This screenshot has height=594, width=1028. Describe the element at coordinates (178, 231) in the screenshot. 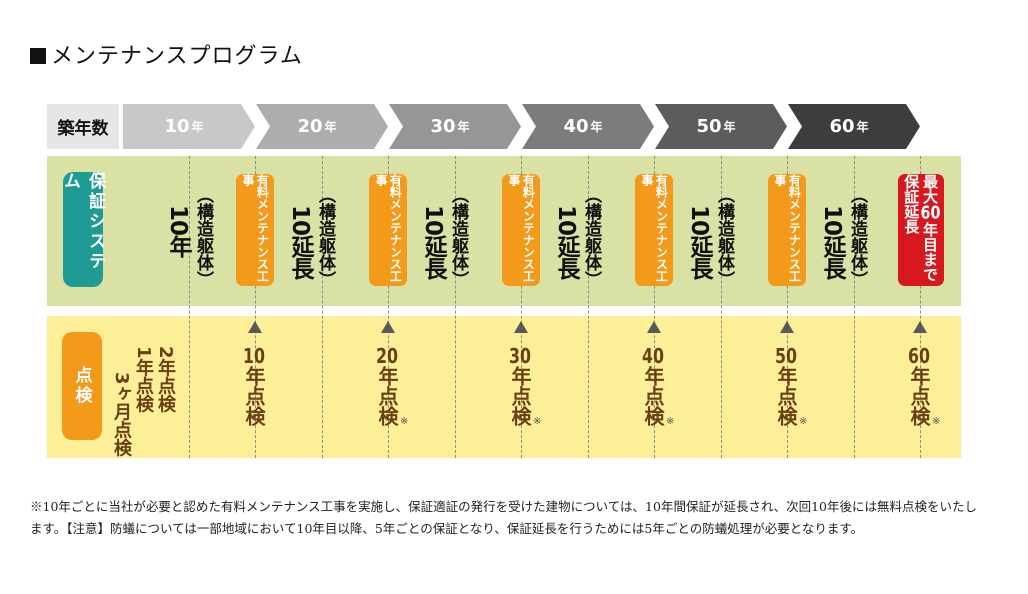

I see `warranty-10-year: 10年` at that location.